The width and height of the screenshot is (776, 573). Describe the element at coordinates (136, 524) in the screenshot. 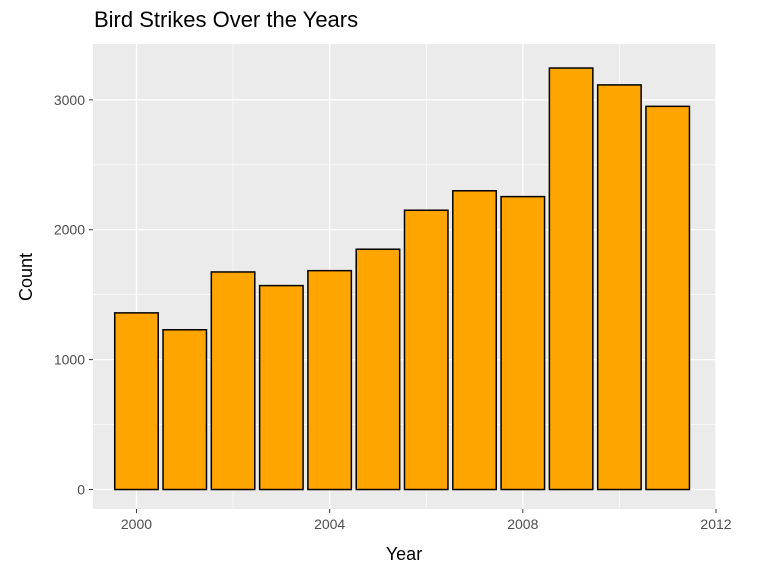

I see `x-tick-label: 2000` at that location.